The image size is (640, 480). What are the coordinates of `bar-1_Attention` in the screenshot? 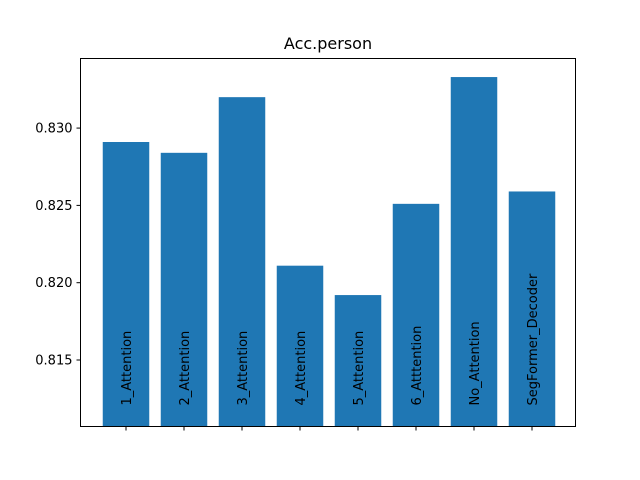 It's located at (126, 284).